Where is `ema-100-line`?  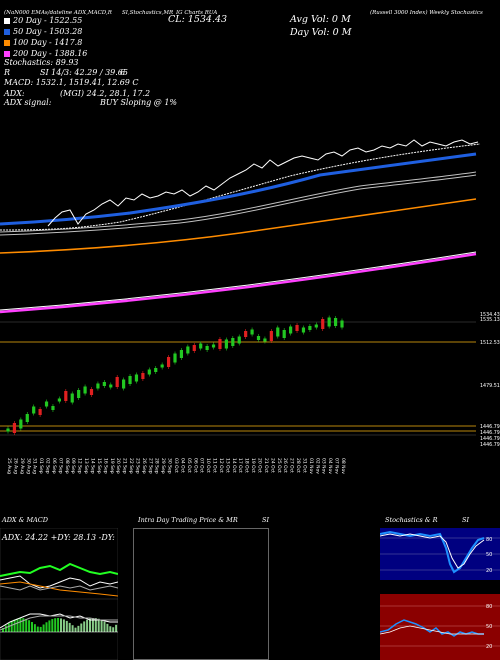 ema-100-line is located at coordinates (238, 202).